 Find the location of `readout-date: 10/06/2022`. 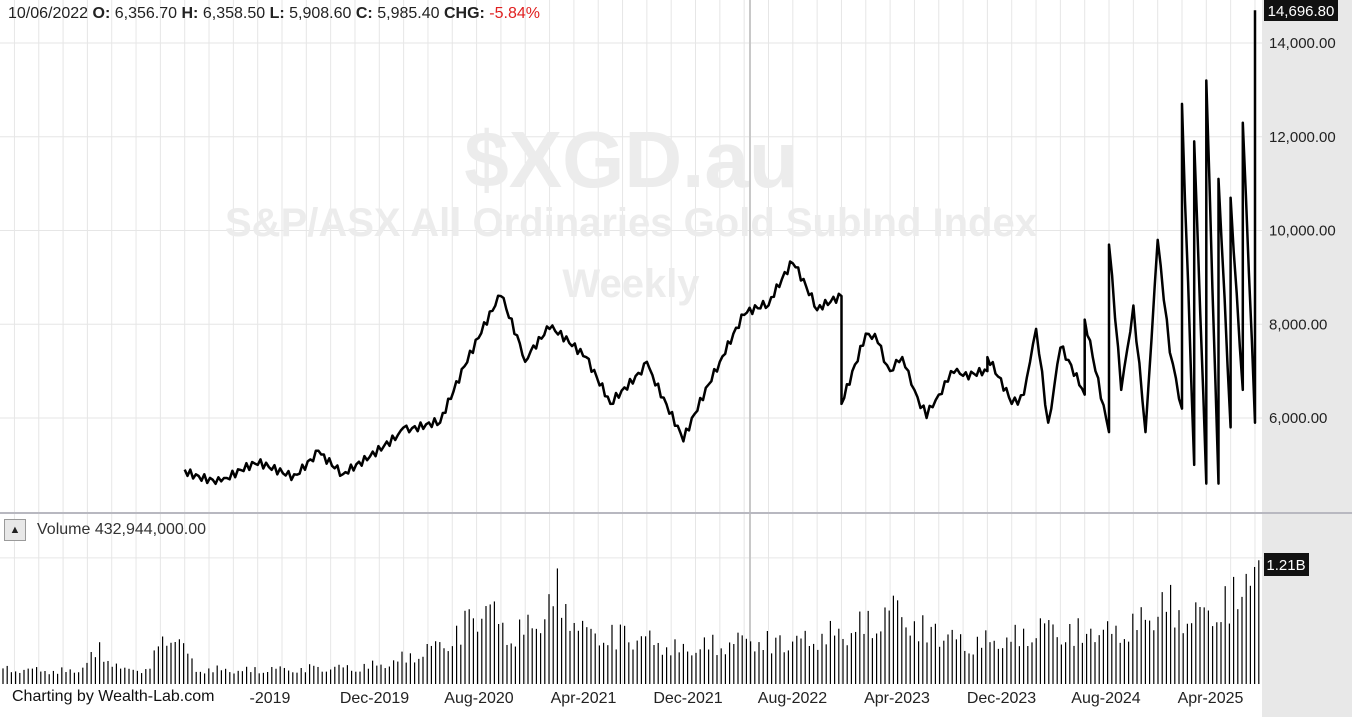

readout-date: 10/06/2022 is located at coordinates (48, 13).